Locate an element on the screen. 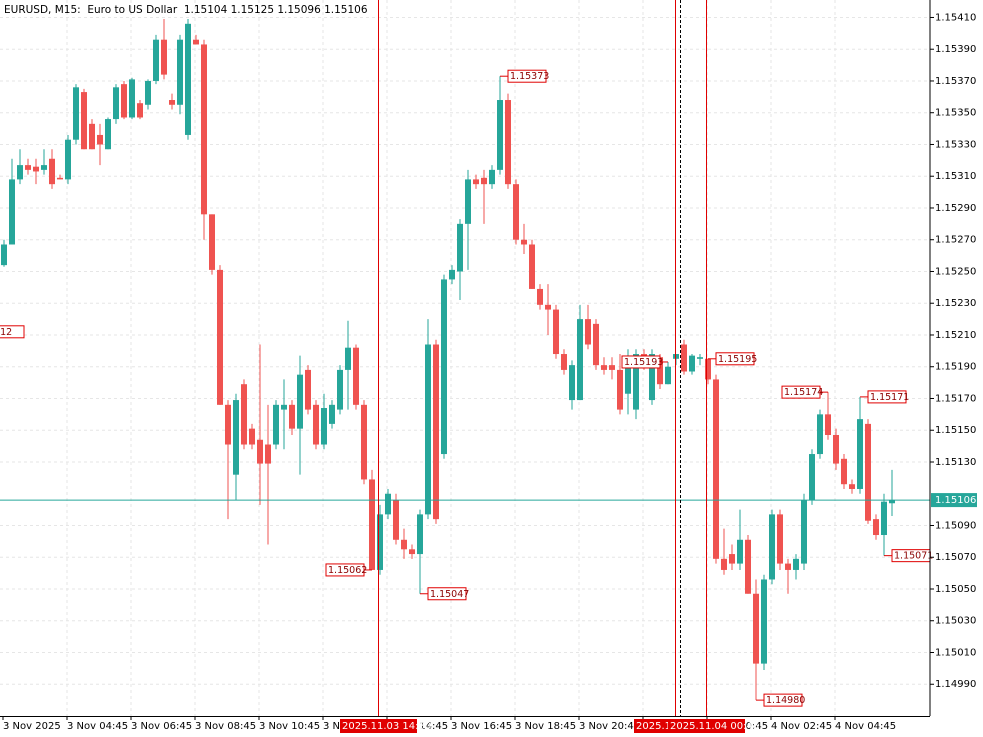  current-price-box is located at coordinates (954, 500).